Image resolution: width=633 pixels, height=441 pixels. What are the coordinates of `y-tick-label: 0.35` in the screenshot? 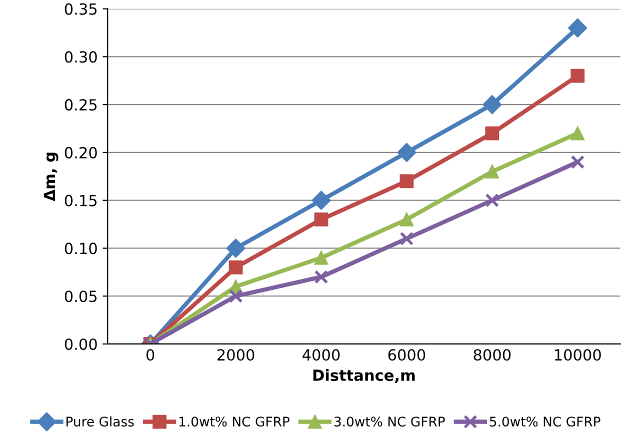 It's located at (80, 9).